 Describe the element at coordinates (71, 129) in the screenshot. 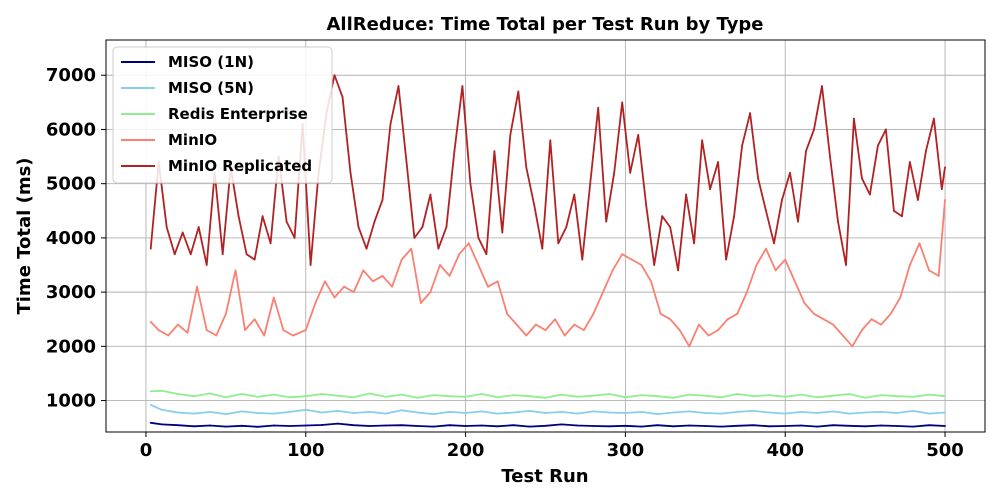

I see `y-tick-label: 6000` at that location.